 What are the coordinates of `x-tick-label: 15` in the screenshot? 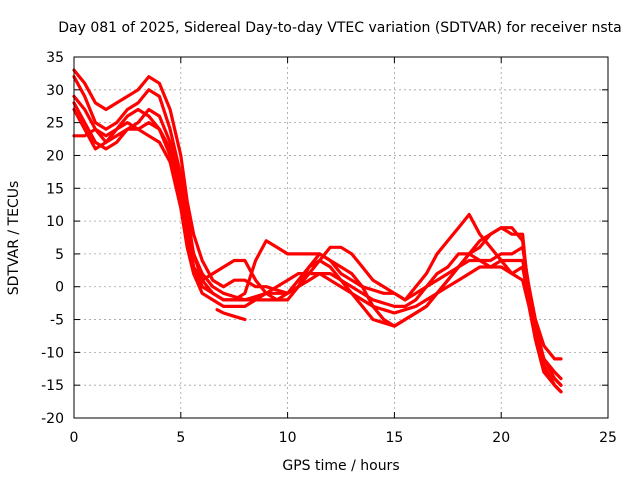 It's located at (394, 438).